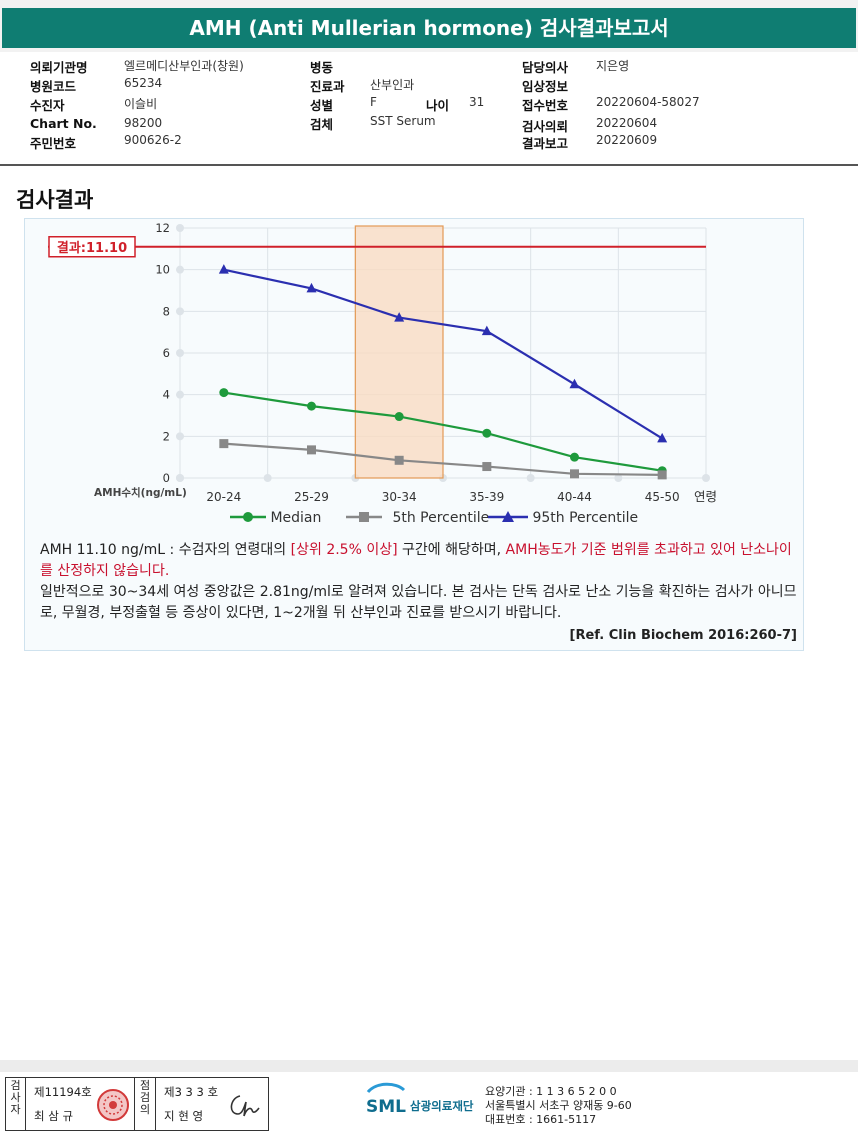  What do you see at coordinates (166, 353) in the screenshot?
I see `y-tick-label: 6` at bounding box center [166, 353].